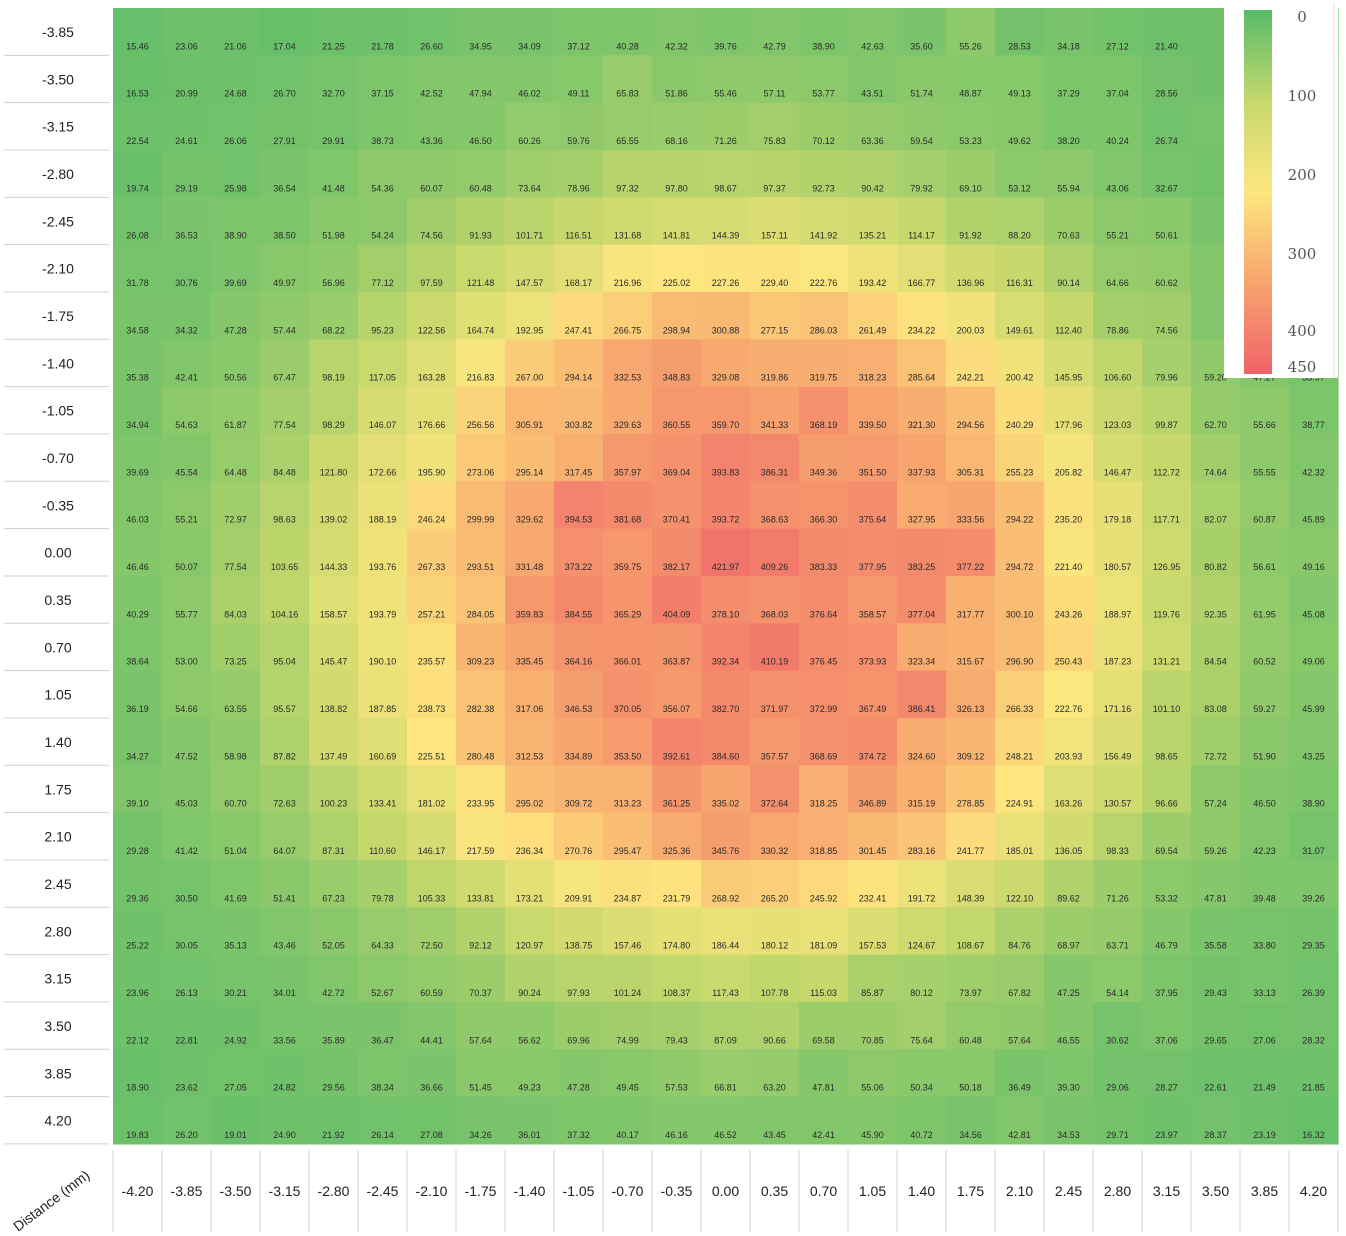 The width and height of the screenshot is (1346, 1236). Describe the element at coordinates (1166, 946) in the screenshot. I see `cell-value-label: 46.79` at that location.